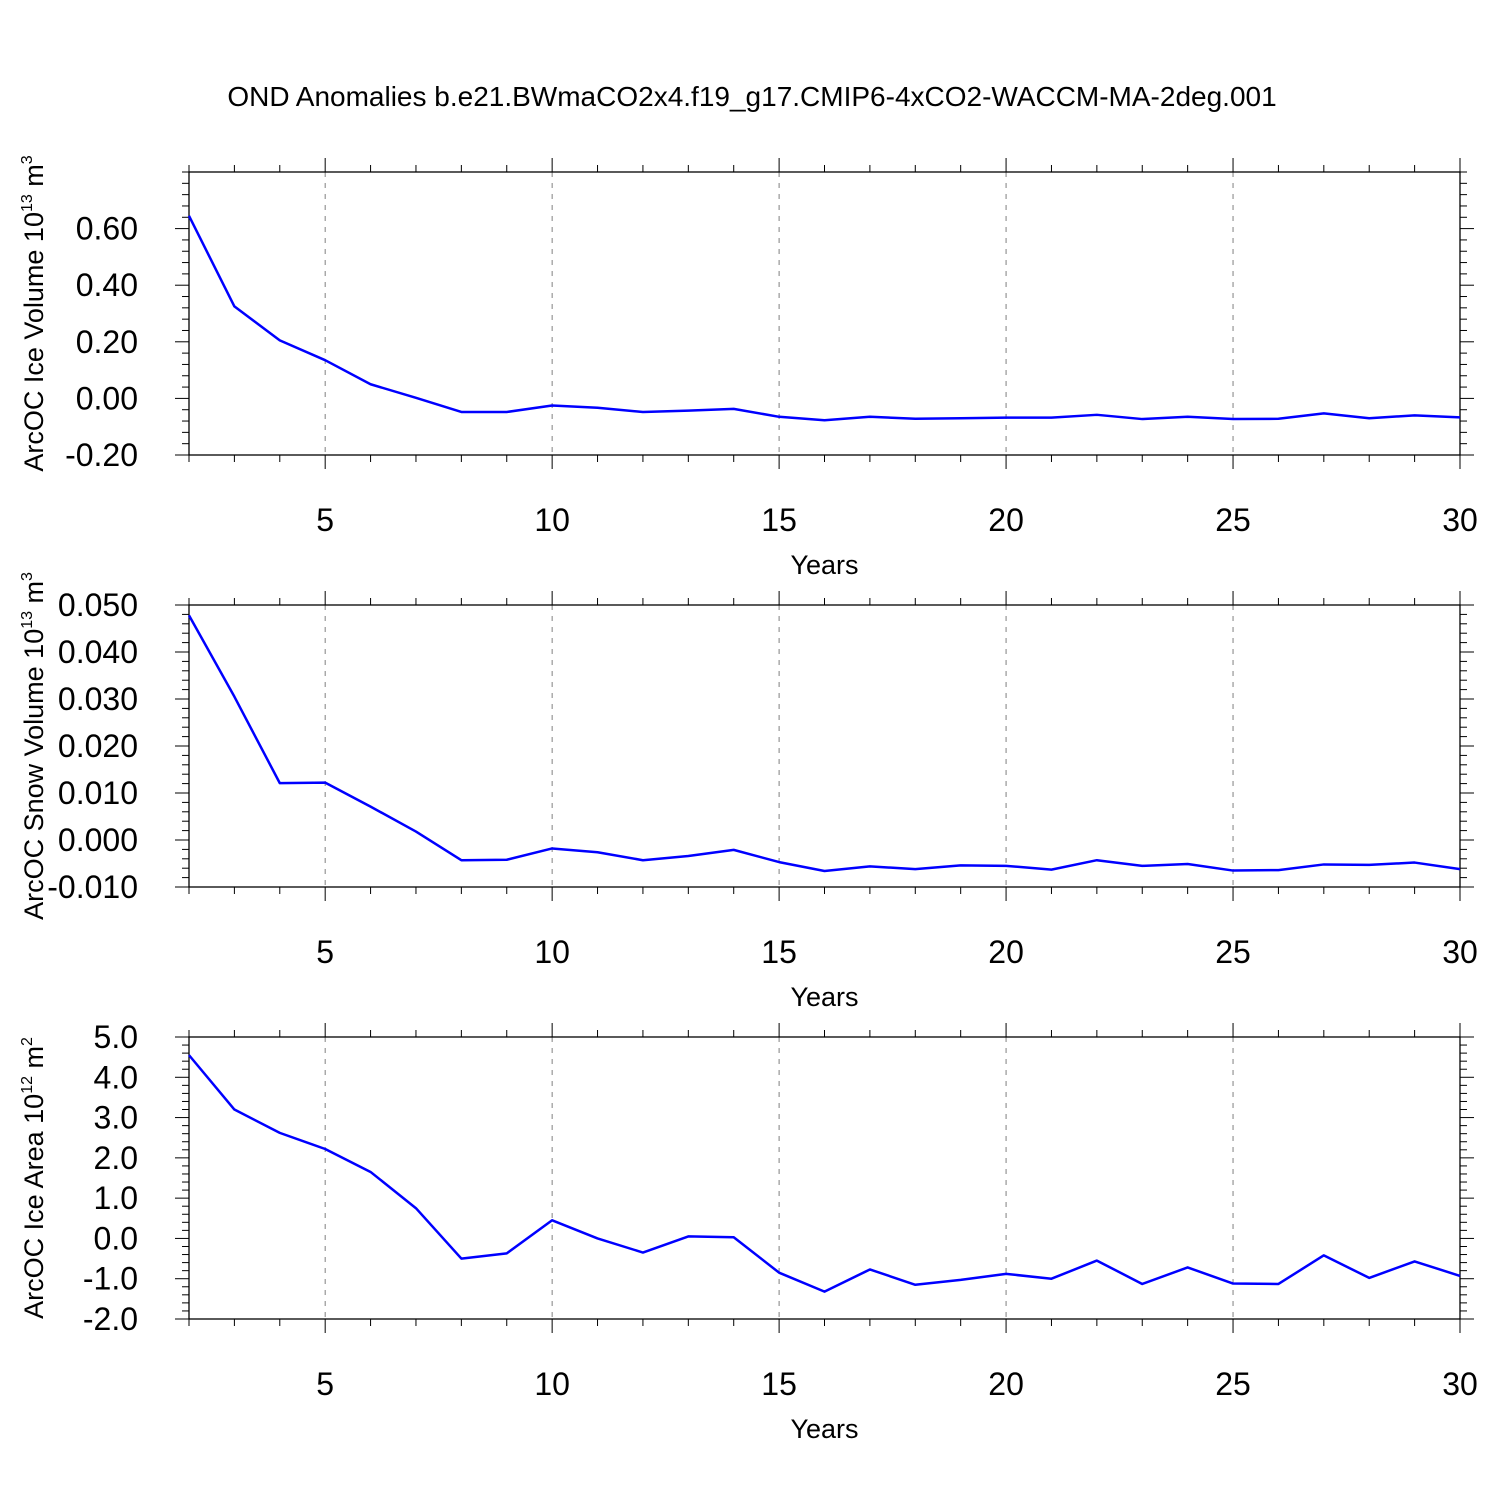 This screenshot has width=1500, height=1500. What do you see at coordinates (27, 1041) in the screenshot?
I see `y-axis-title-exponent: 2` at bounding box center [27, 1041].